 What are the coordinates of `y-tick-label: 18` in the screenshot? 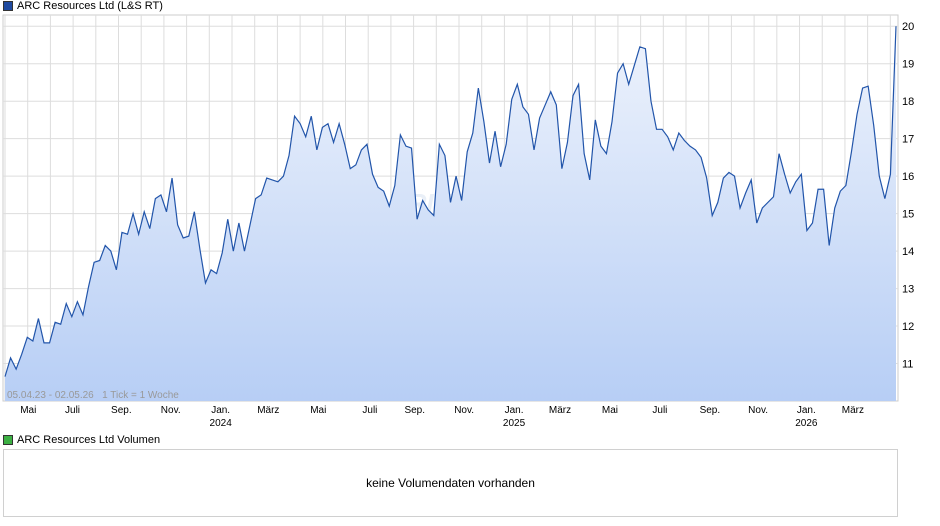 It's located at (908, 102).